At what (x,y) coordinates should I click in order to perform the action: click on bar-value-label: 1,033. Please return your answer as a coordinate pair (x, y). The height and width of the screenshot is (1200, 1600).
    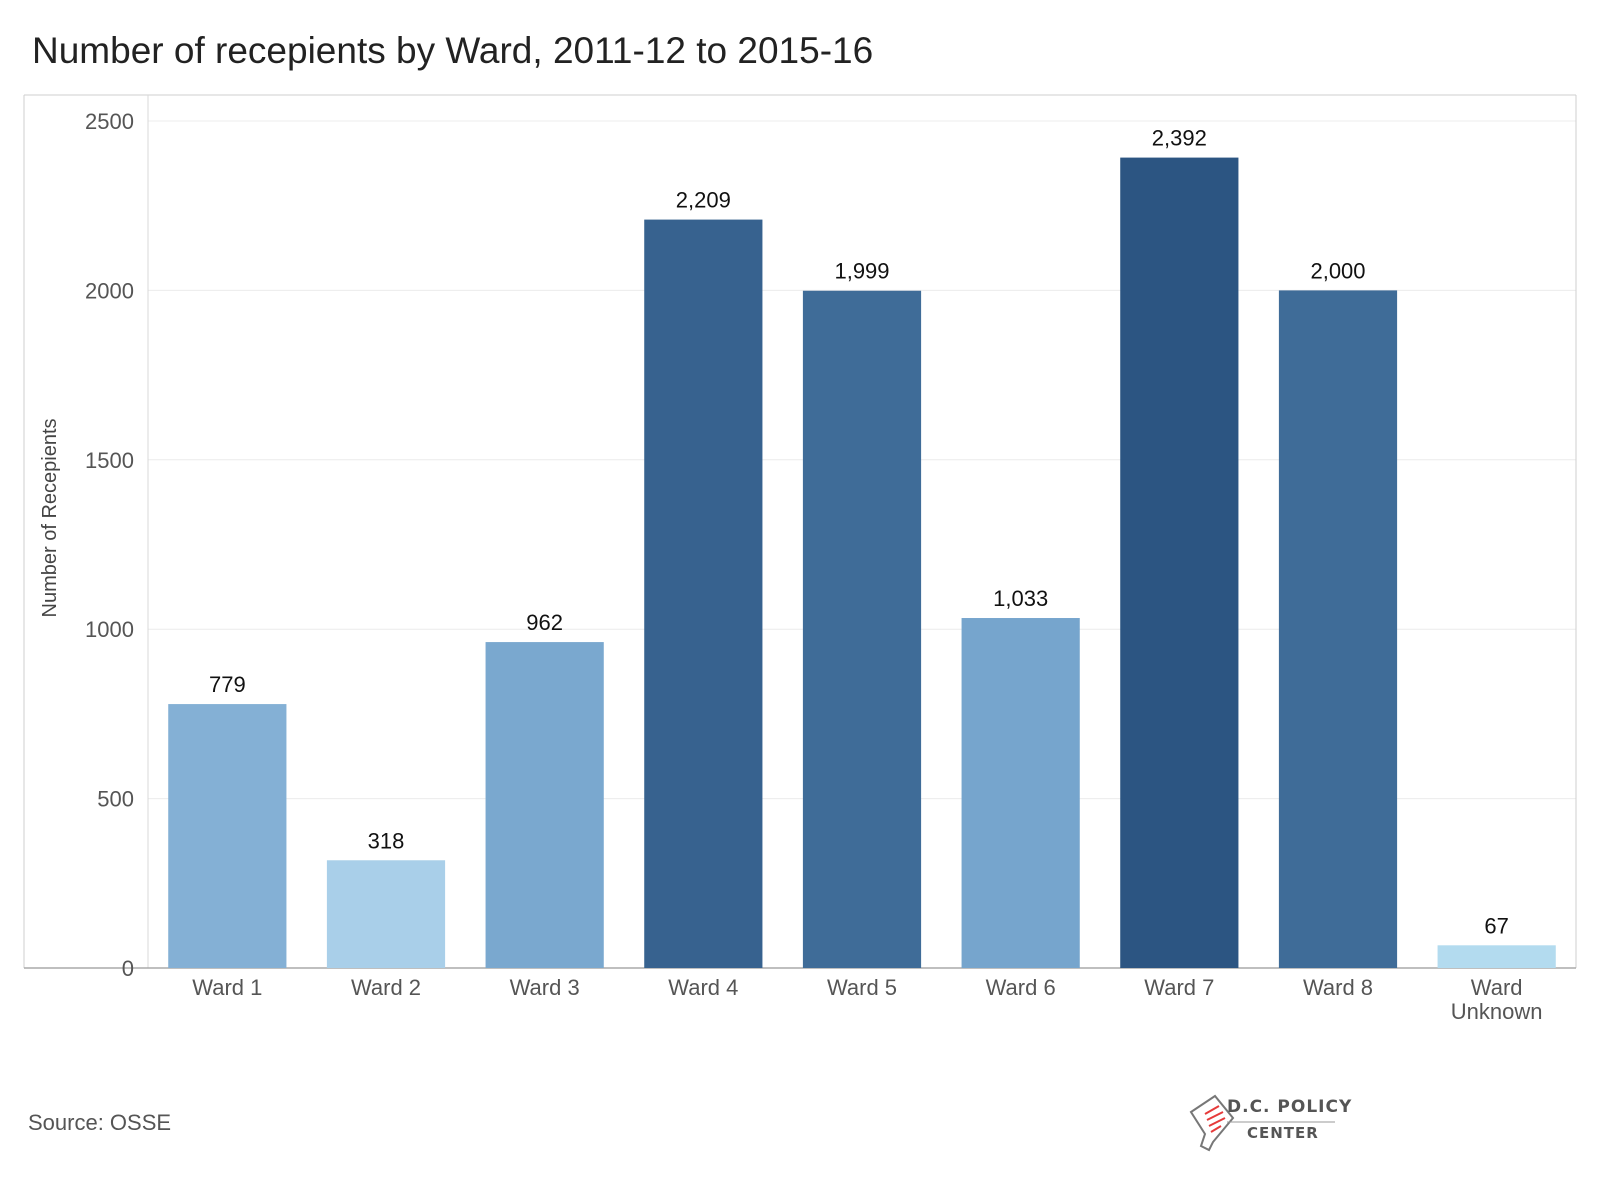
    Looking at the image, I should click on (1020, 598).